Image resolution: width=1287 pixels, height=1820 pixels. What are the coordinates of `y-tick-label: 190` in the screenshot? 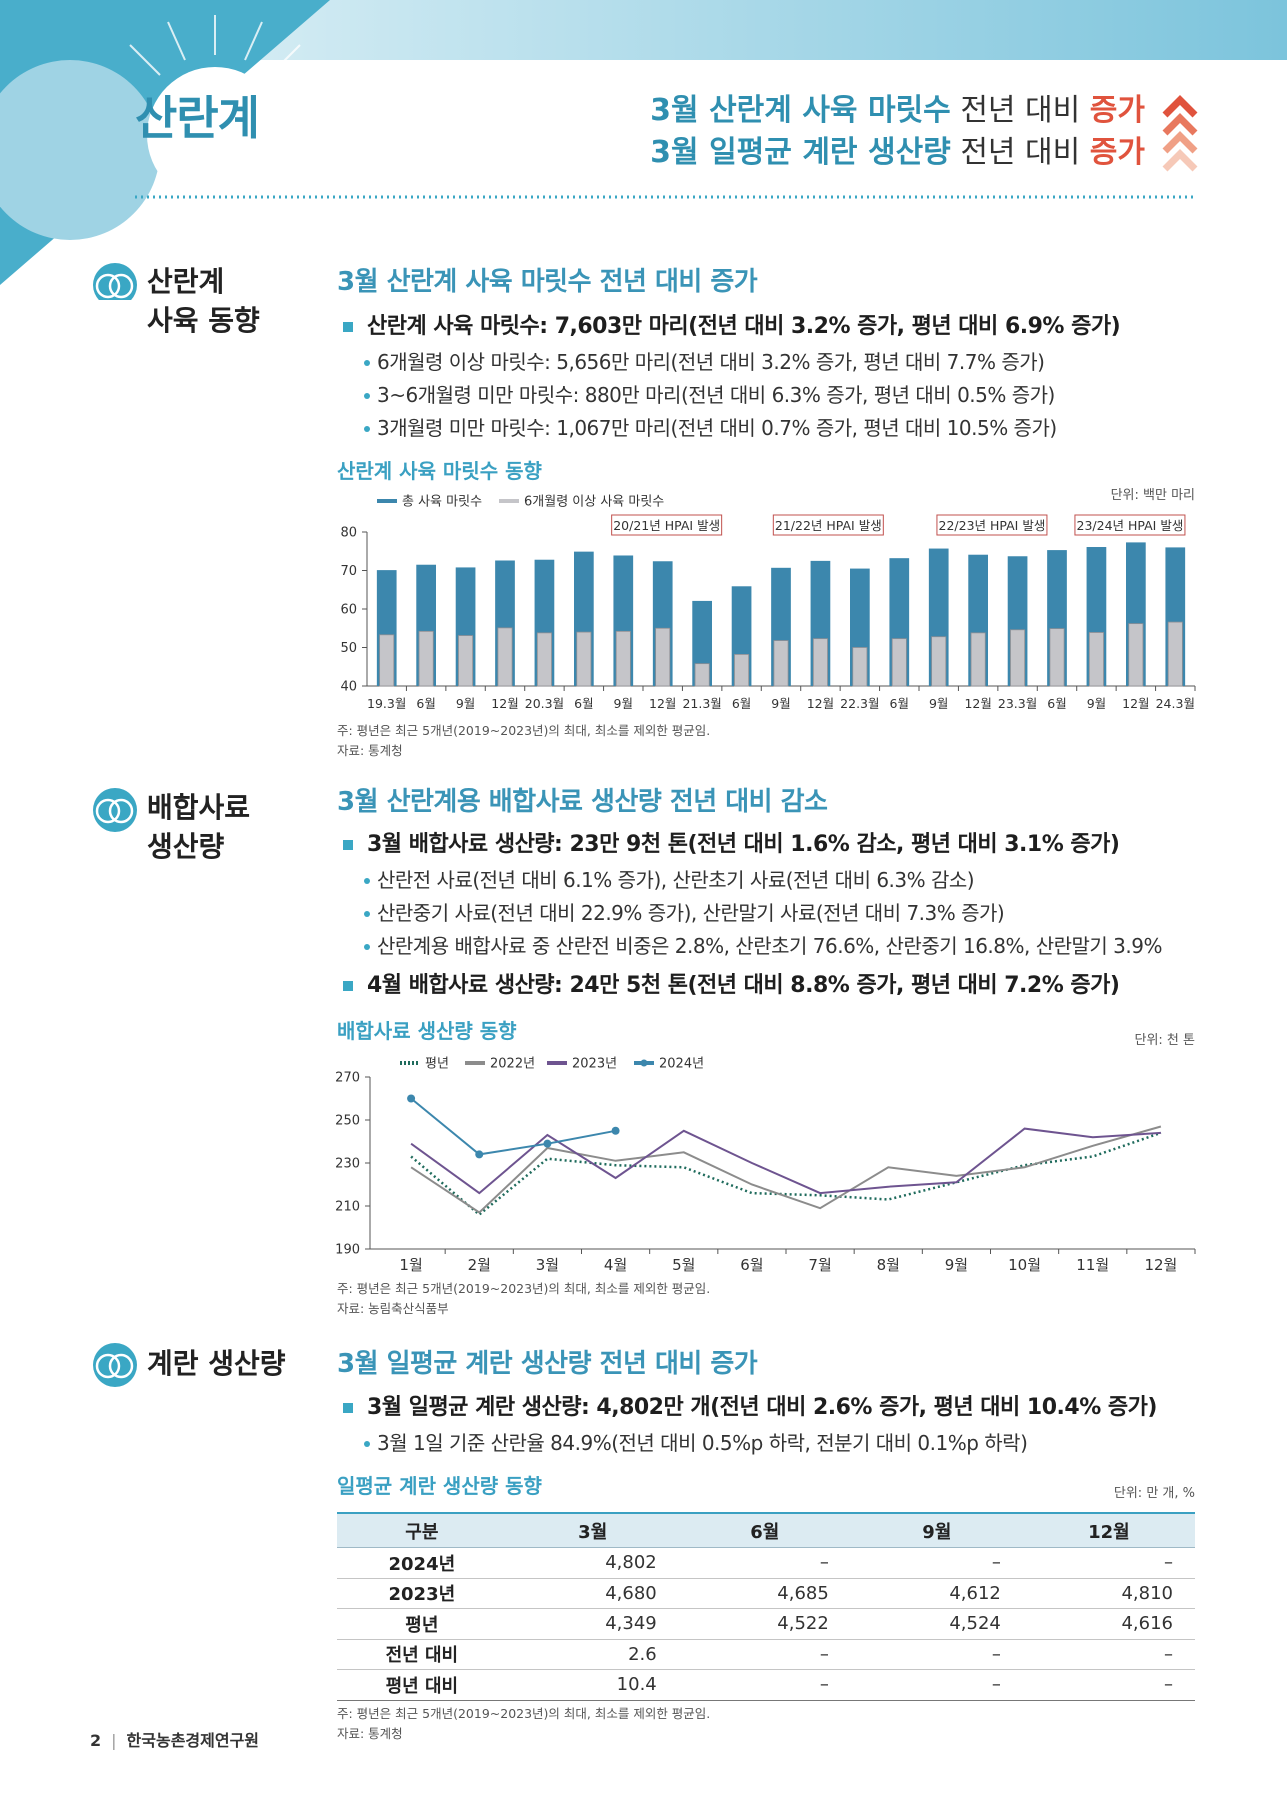 It's located at (347, 1250).